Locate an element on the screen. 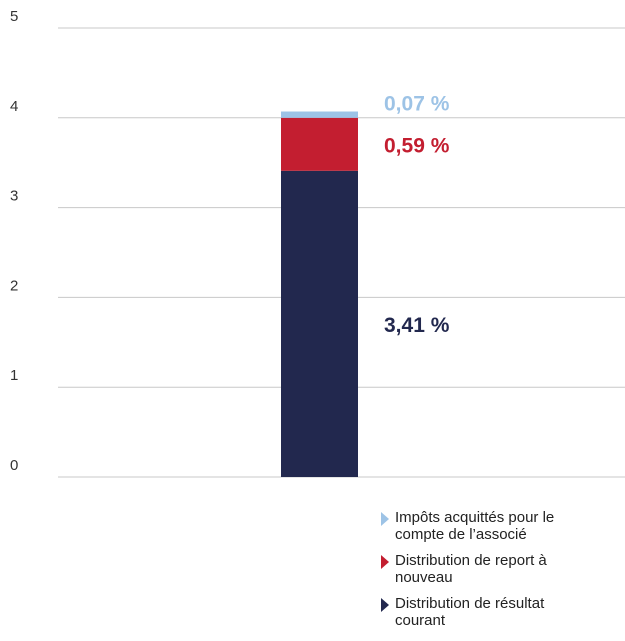  legend-label: Distribution de report à nouveau is located at coordinates (495, 569).